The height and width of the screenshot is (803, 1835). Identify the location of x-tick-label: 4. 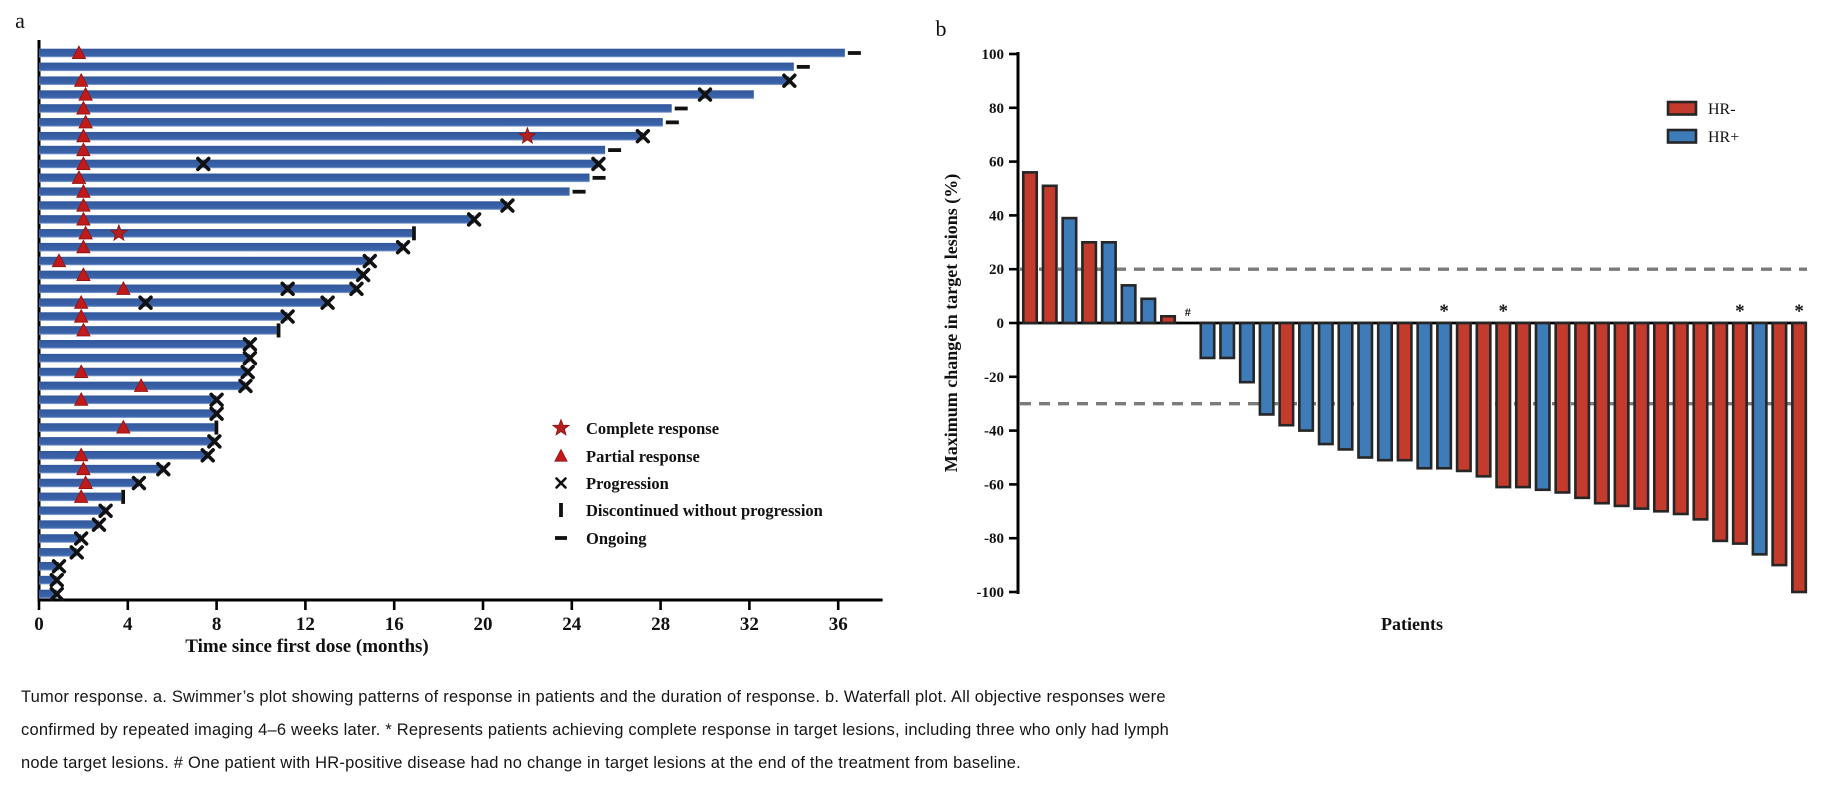
(128, 624).